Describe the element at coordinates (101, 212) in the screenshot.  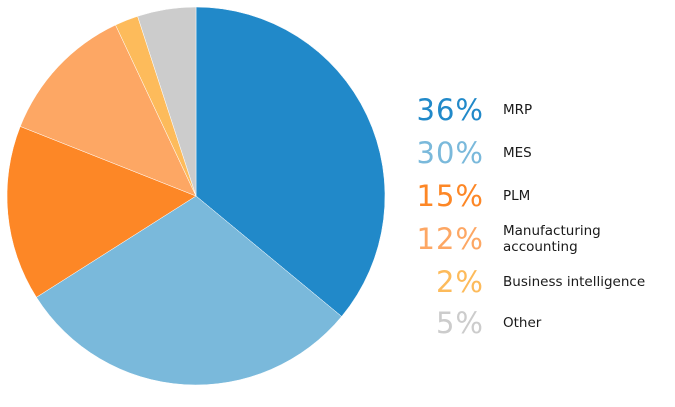
I see `pie-slice-plm` at that location.